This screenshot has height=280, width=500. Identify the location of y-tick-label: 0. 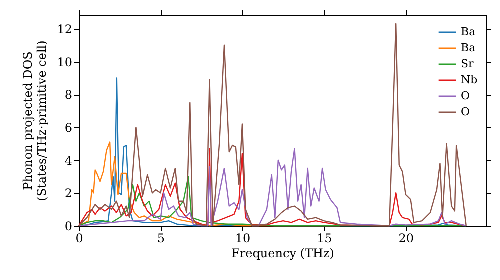
(68, 227).